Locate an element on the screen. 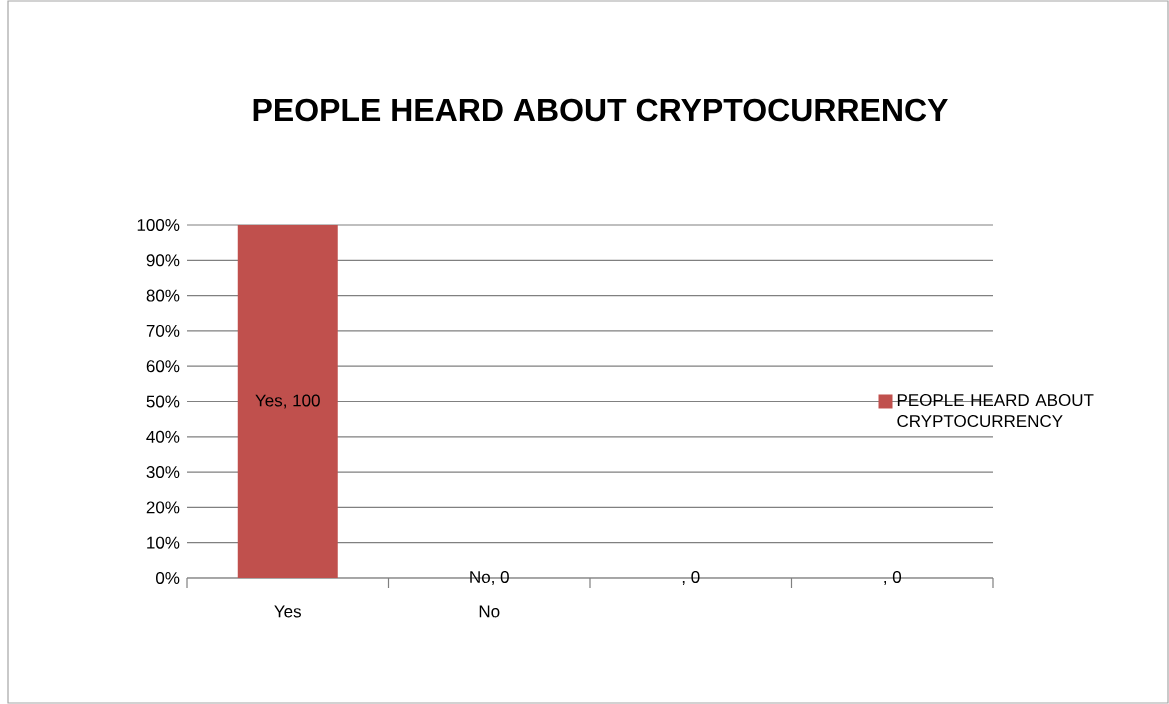  y-tick-label: 70% is located at coordinates (163, 330).